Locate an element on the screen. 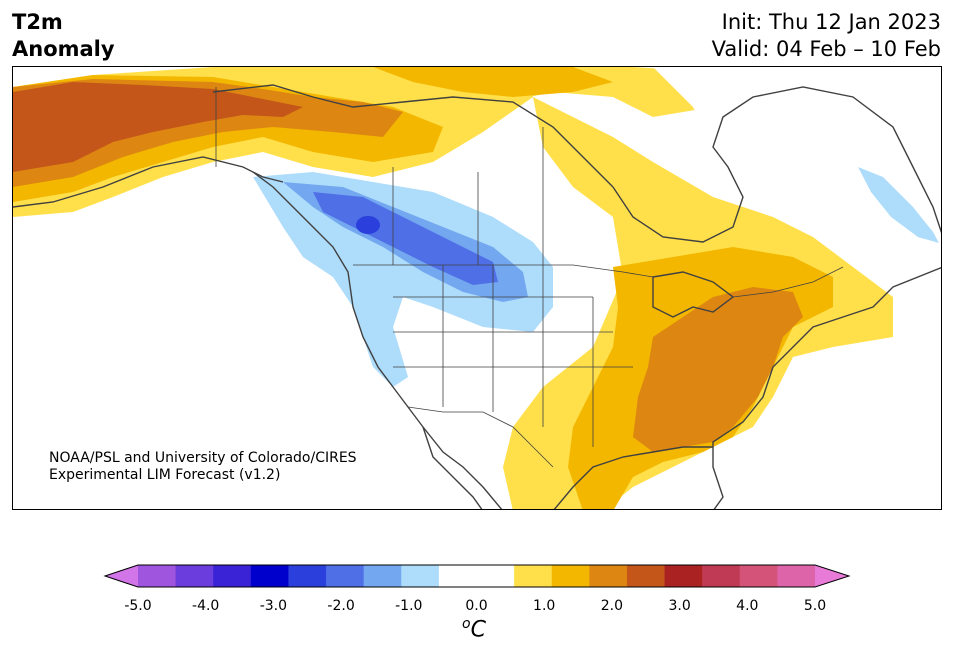  colorbar-unit: oC is located at coordinates (474, 629).